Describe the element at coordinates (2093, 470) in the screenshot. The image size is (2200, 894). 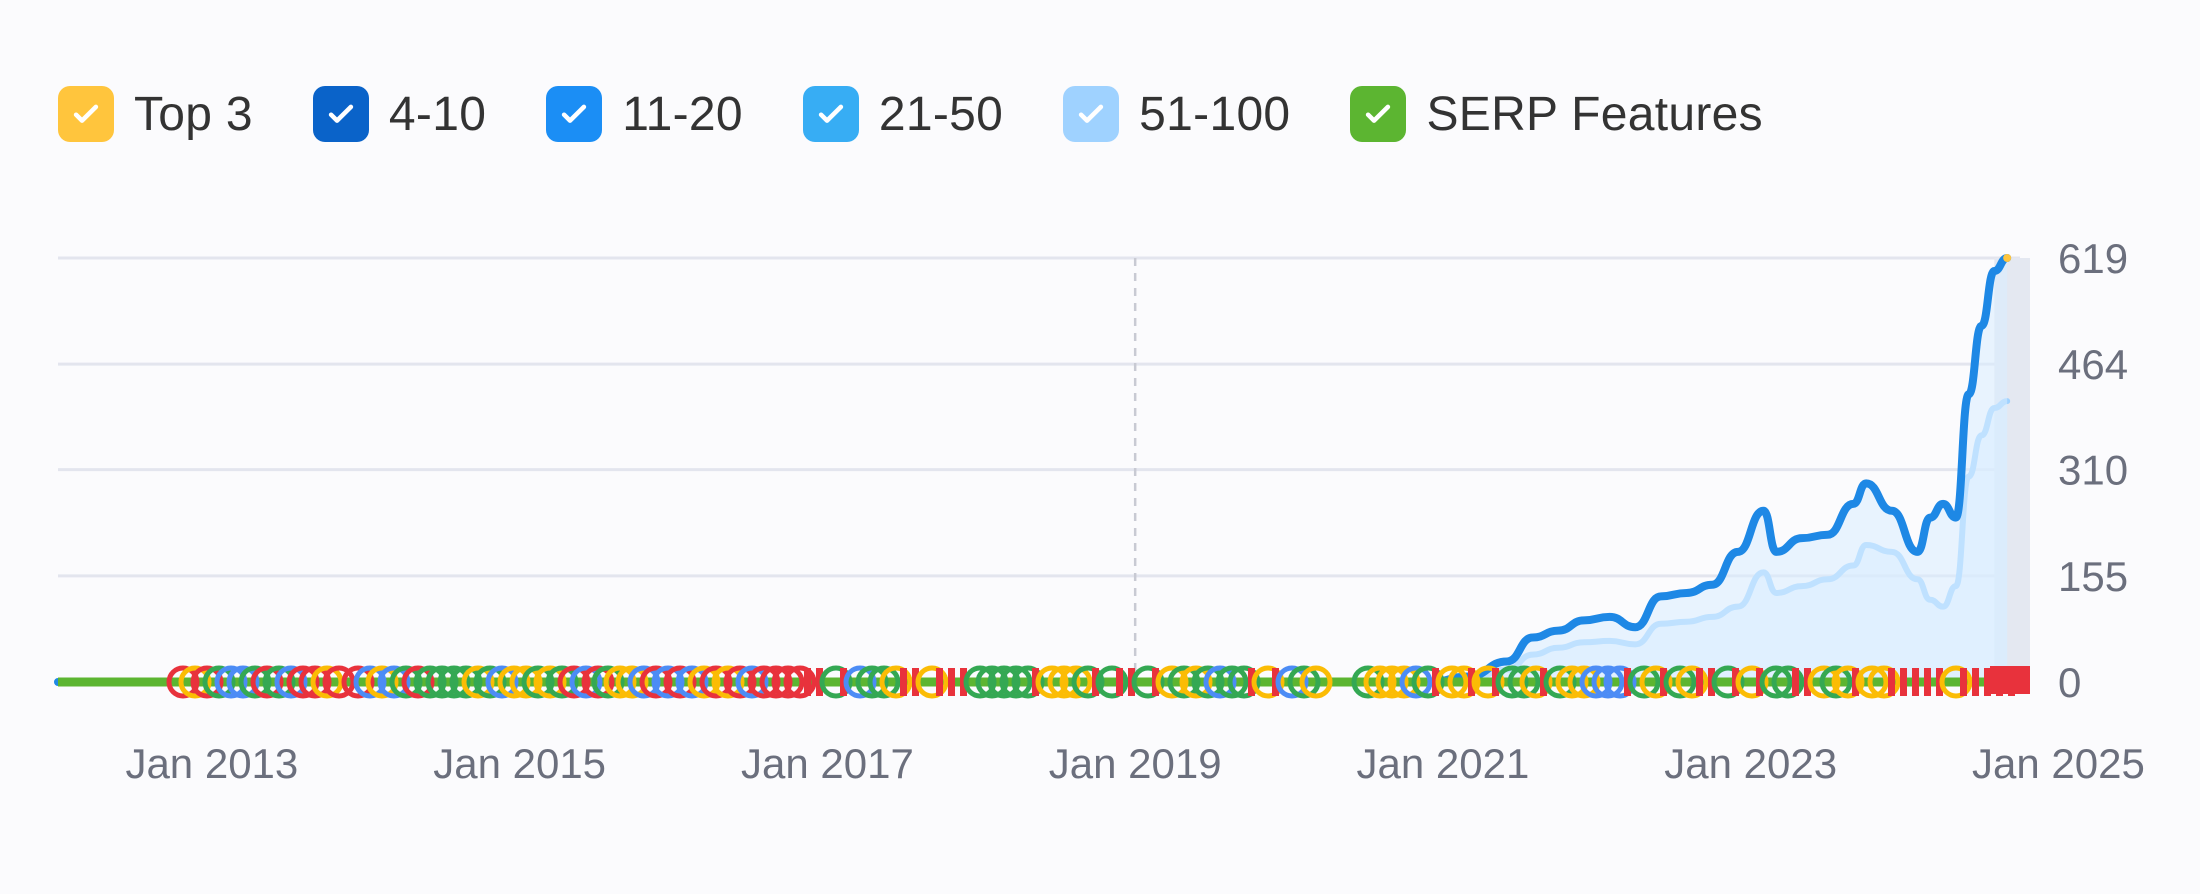
I see `y-tick-label: 310` at that location.